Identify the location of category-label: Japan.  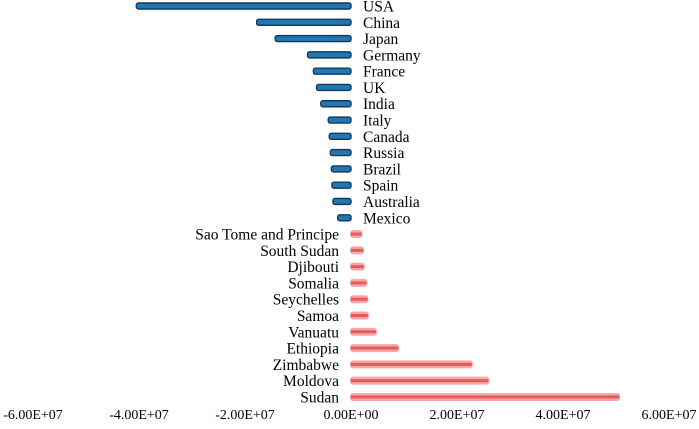
(381, 39).